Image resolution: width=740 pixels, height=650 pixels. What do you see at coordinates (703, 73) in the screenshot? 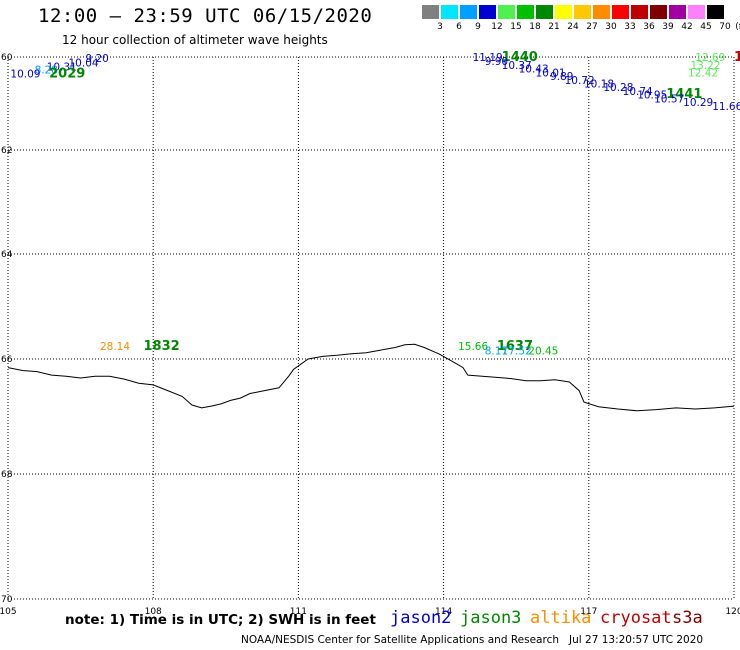
I see `wave-height-label: 12.42` at bounding box center [703, 73].